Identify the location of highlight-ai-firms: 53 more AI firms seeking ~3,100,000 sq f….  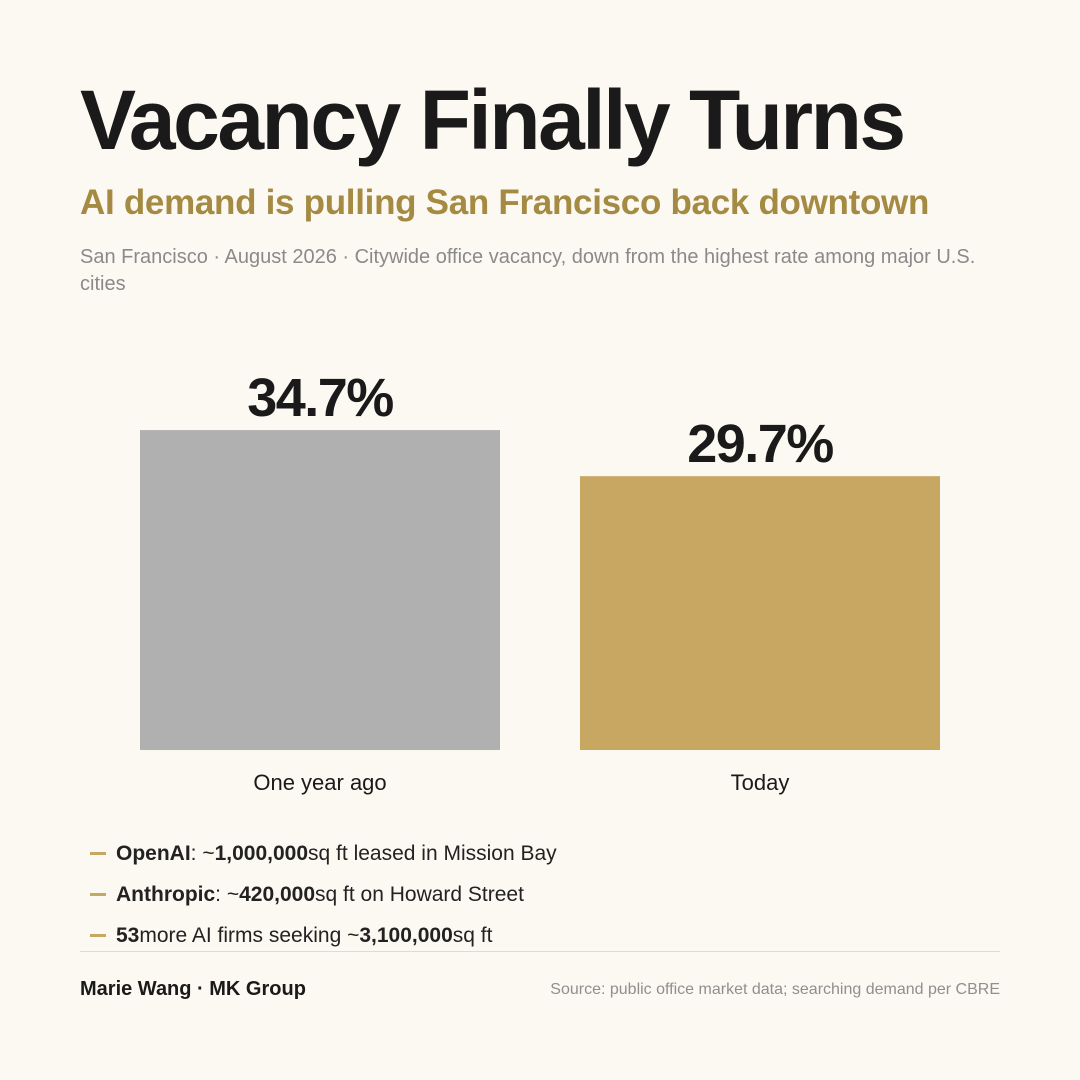
(323, 935).